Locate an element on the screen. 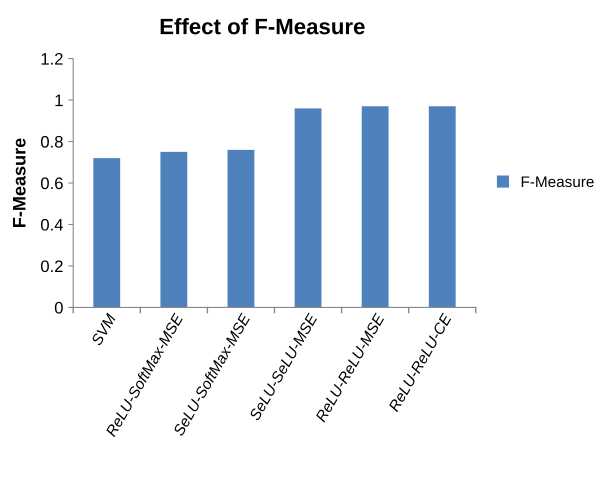 Image resolution: width=610 pixels, height=488 pixels. y-tick-label: 0.2 is located at coordinates (51, 266).